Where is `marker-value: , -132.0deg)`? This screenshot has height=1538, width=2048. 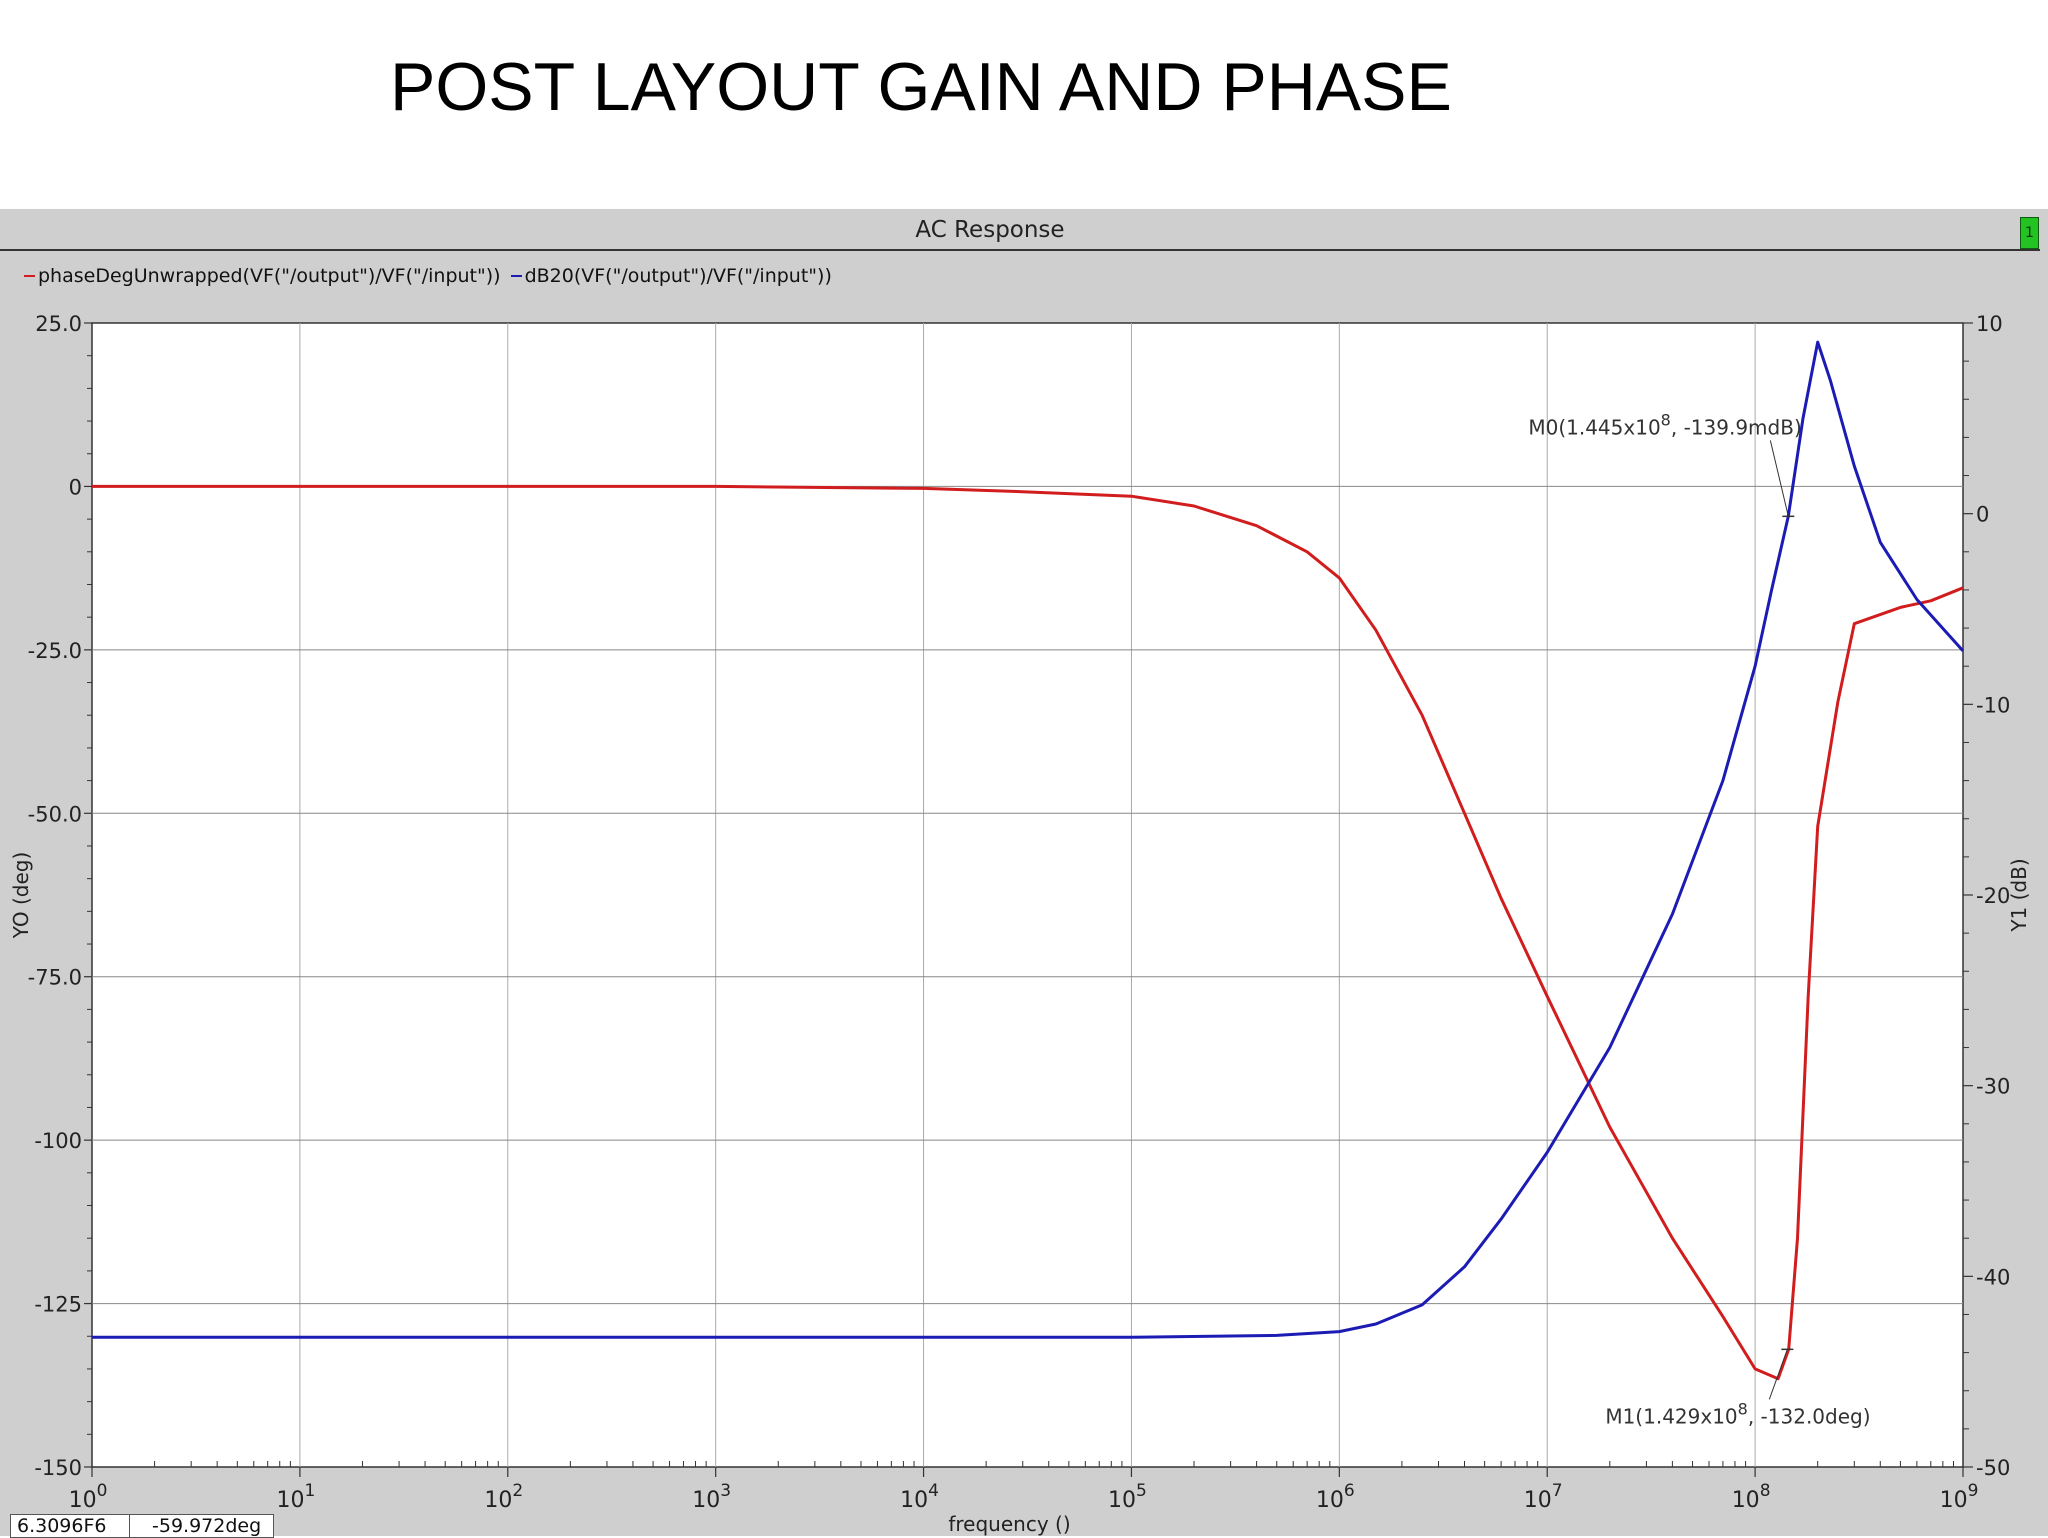 marker-value: , -132.0deg) is located at coordinates (1809, 1416).